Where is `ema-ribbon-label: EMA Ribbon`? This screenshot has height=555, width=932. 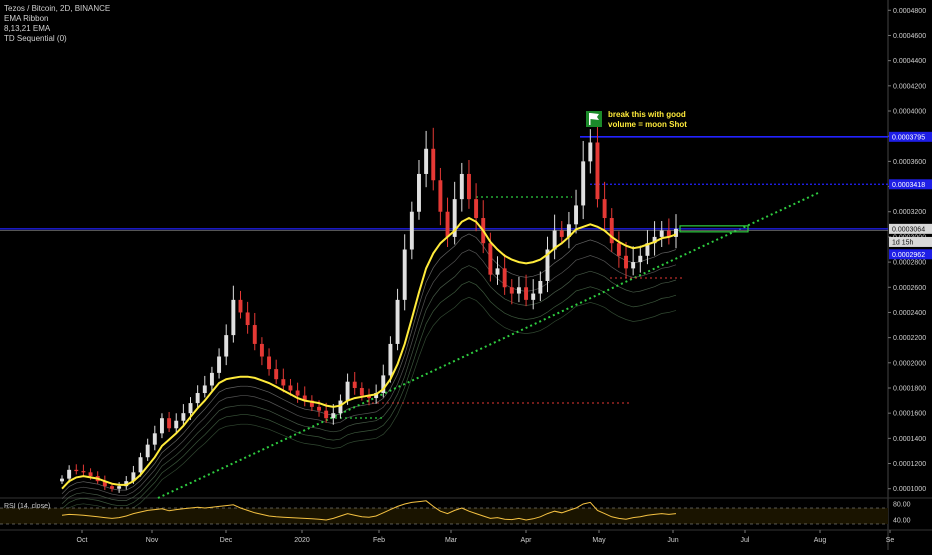
ema-ribbon-label: EMA Ribbon is located at coordinates (26, 18).